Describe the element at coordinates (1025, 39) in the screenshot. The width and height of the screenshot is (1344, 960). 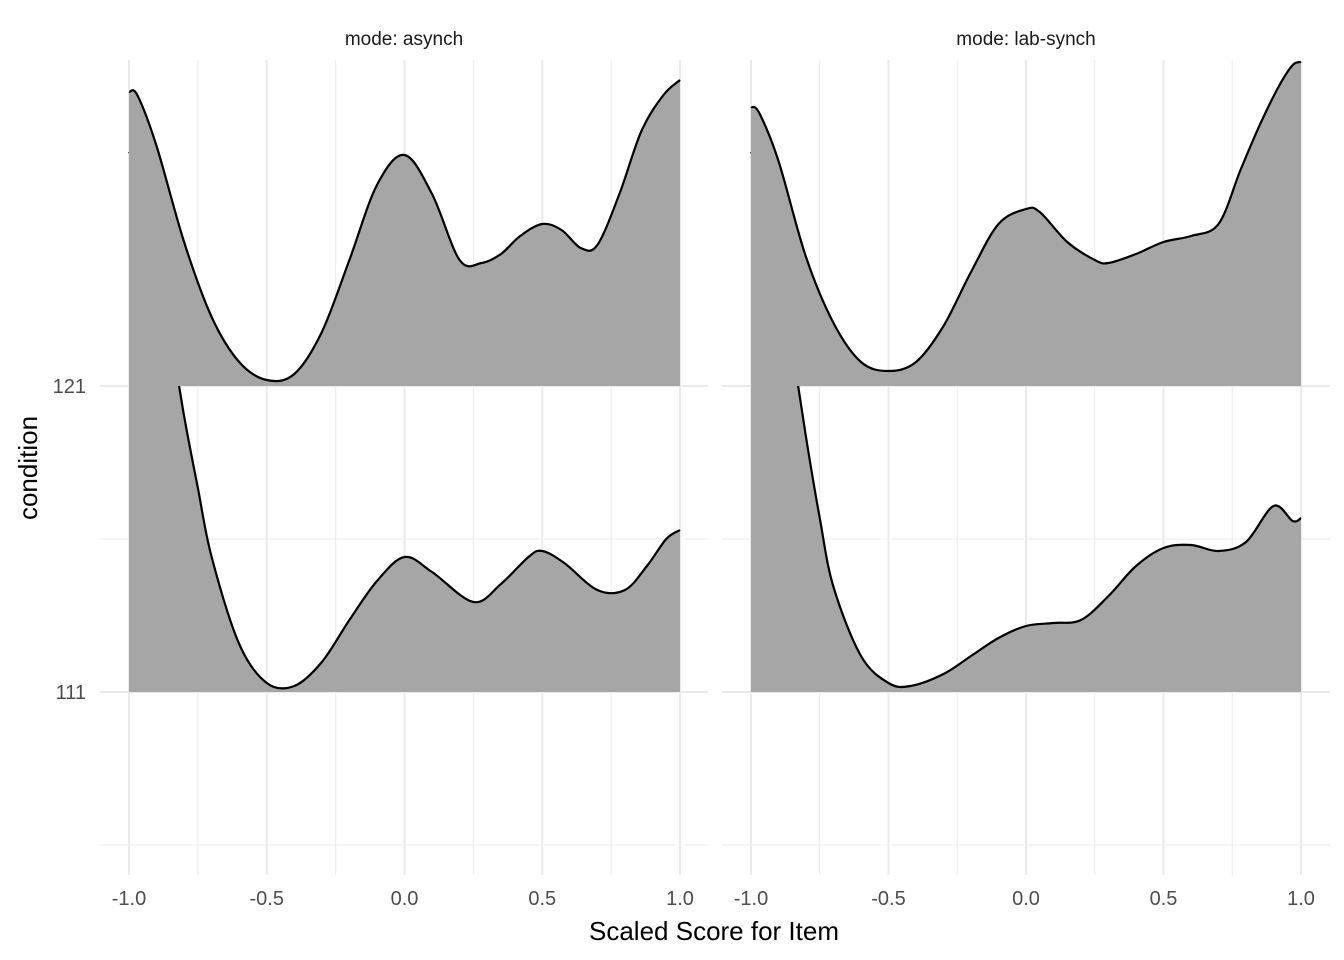
I see `facet-strip-label: mode: lab-synch` at that location.